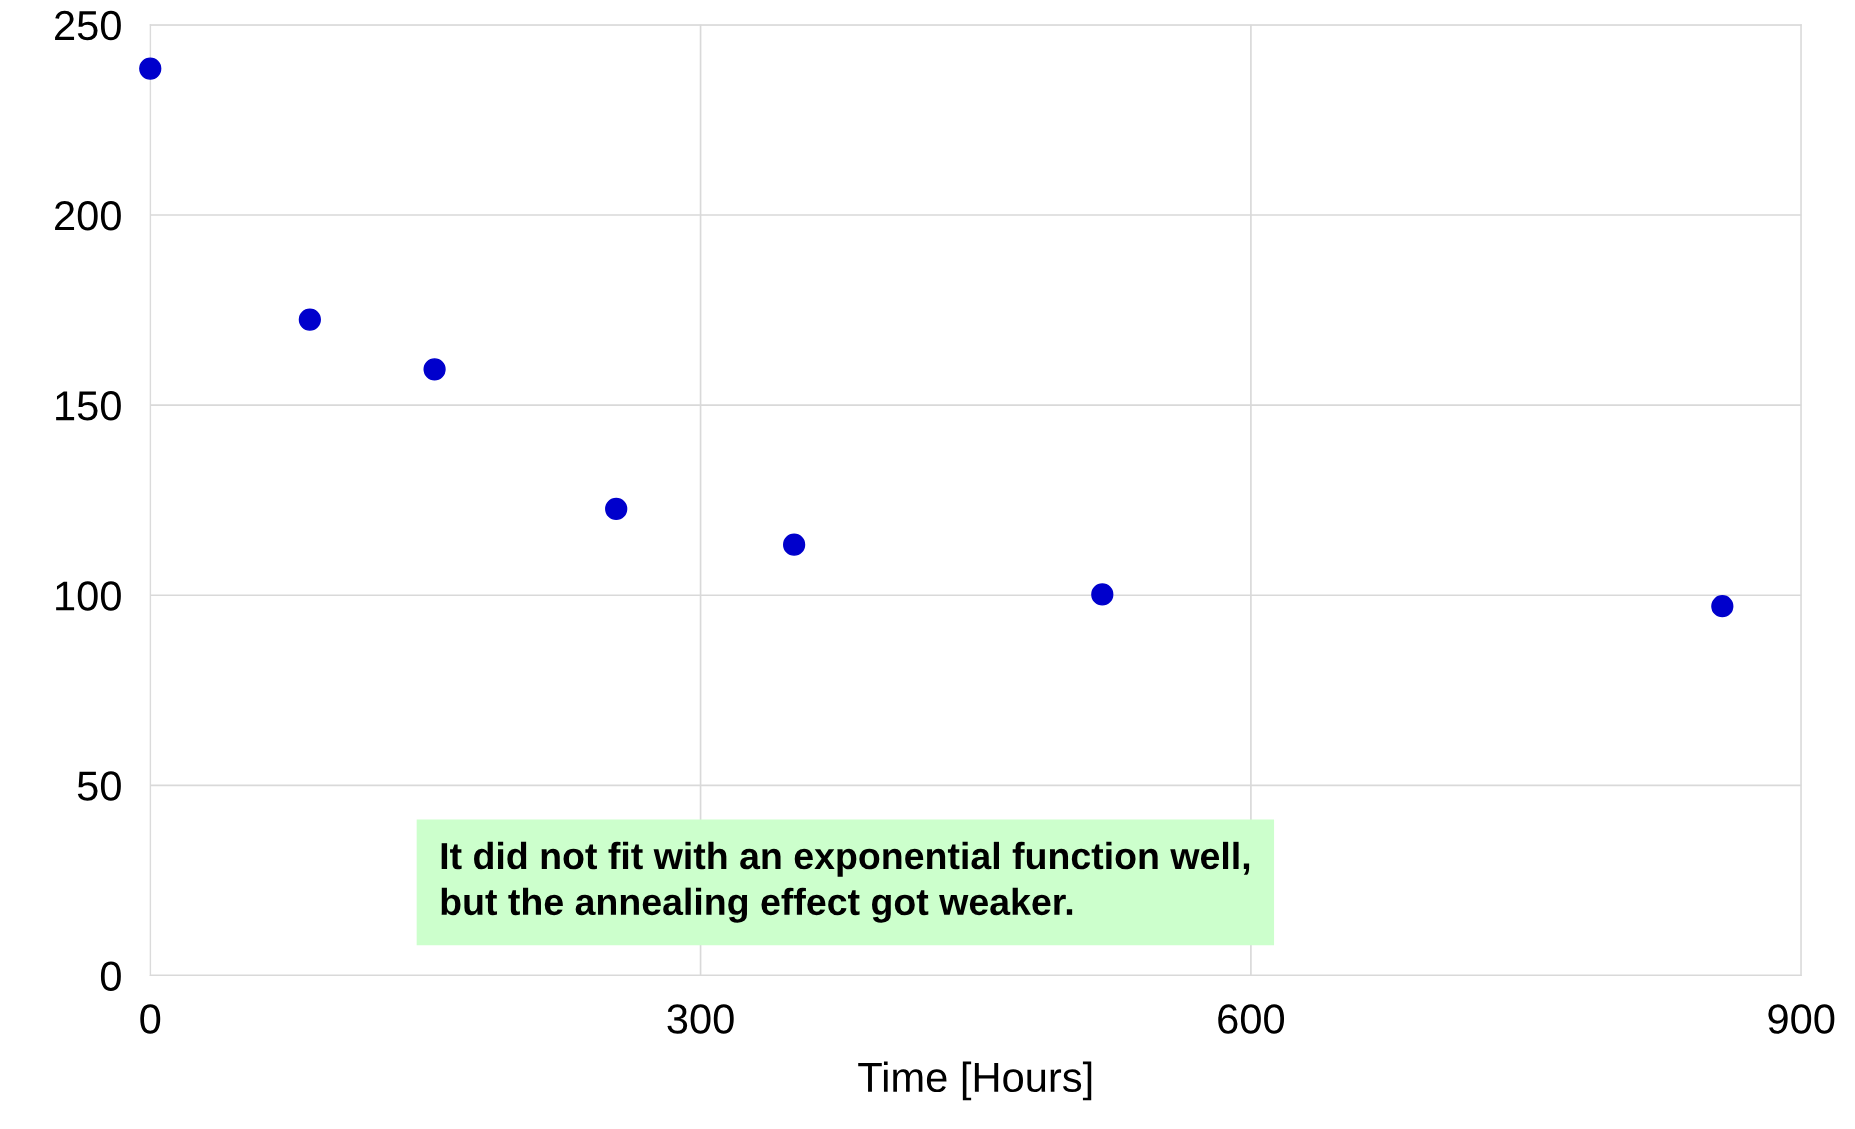  I want to click on x-tick-label: 600, so click(1251, 1019).